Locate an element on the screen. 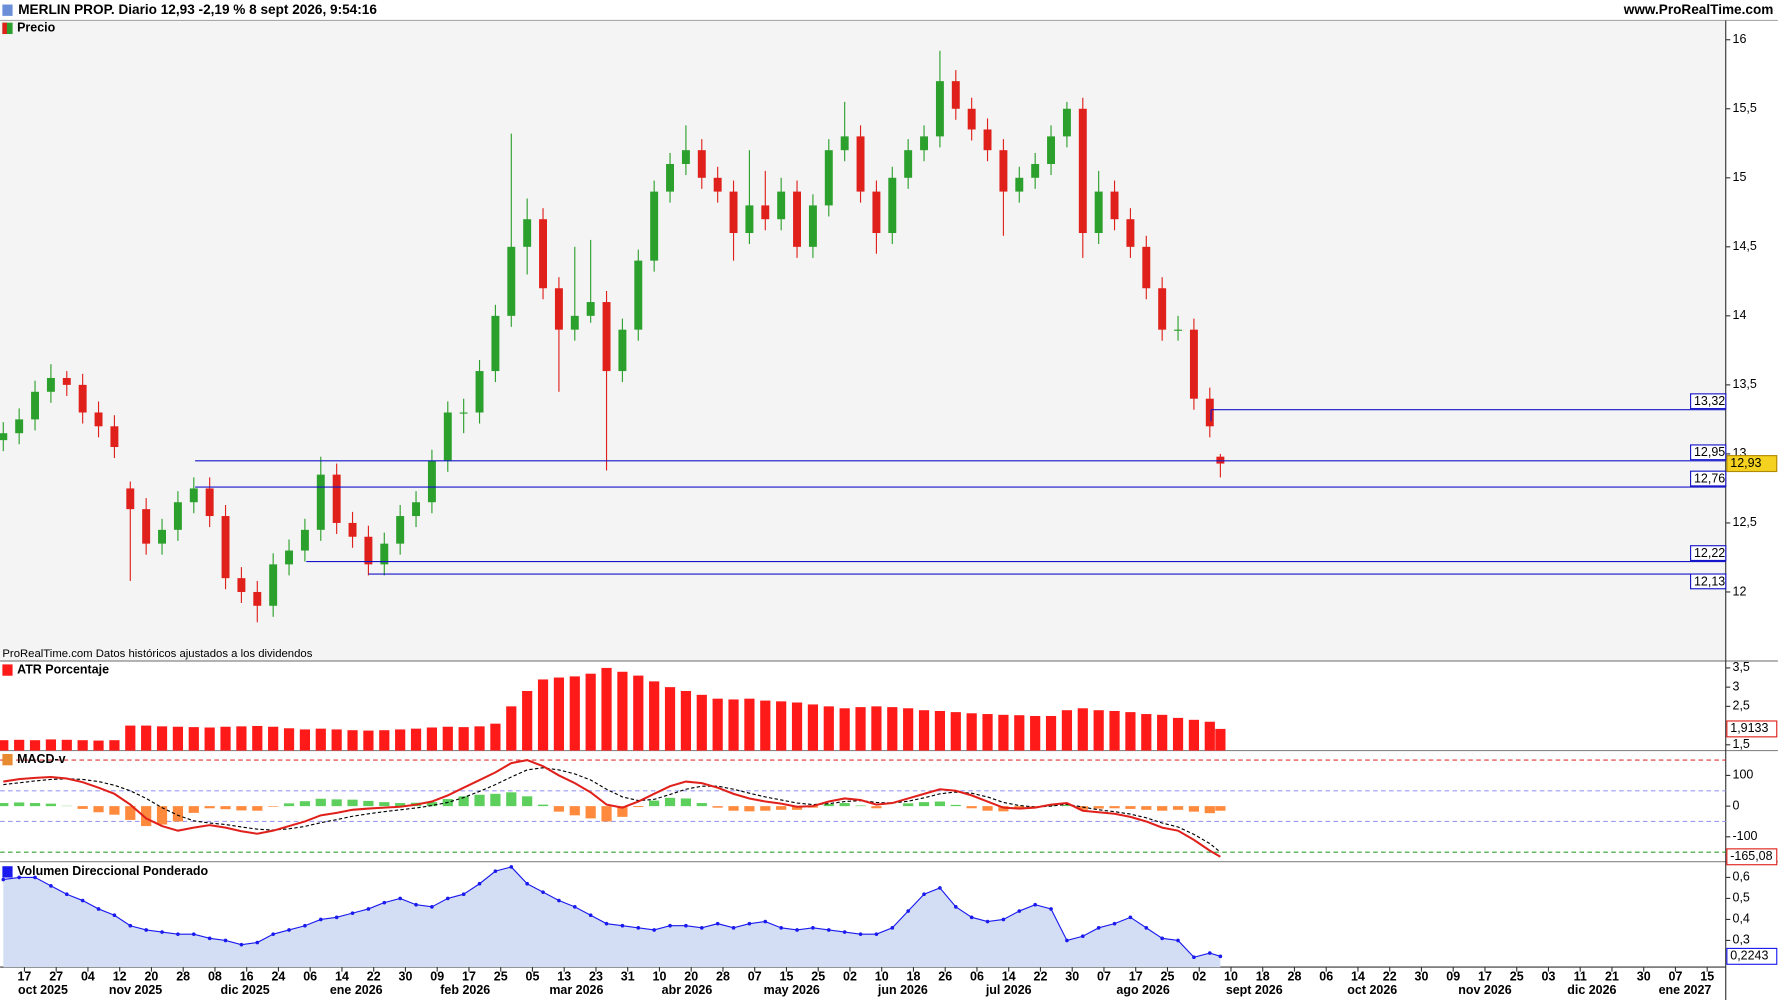 This screenshot has height=1000, width=1778. x-tick-label: 16 is located at coordinates (247, 977).